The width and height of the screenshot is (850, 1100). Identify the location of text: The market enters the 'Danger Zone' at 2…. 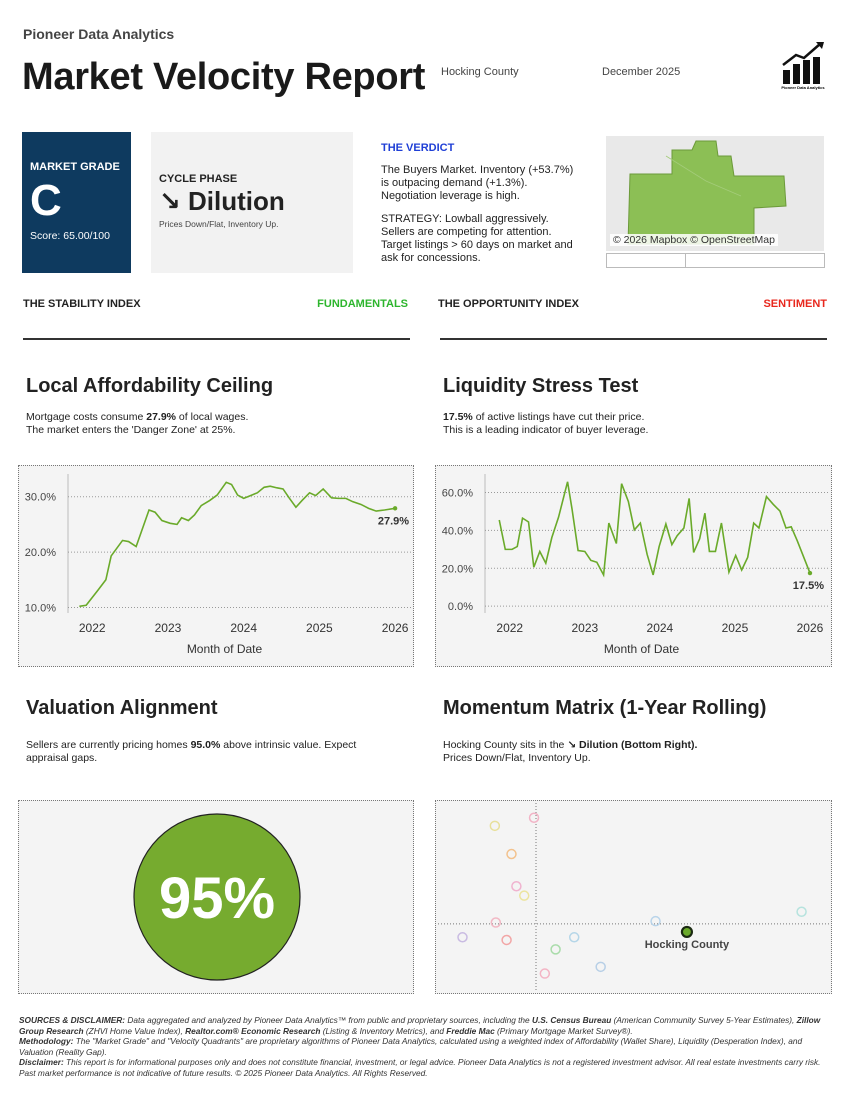
(131, 430).